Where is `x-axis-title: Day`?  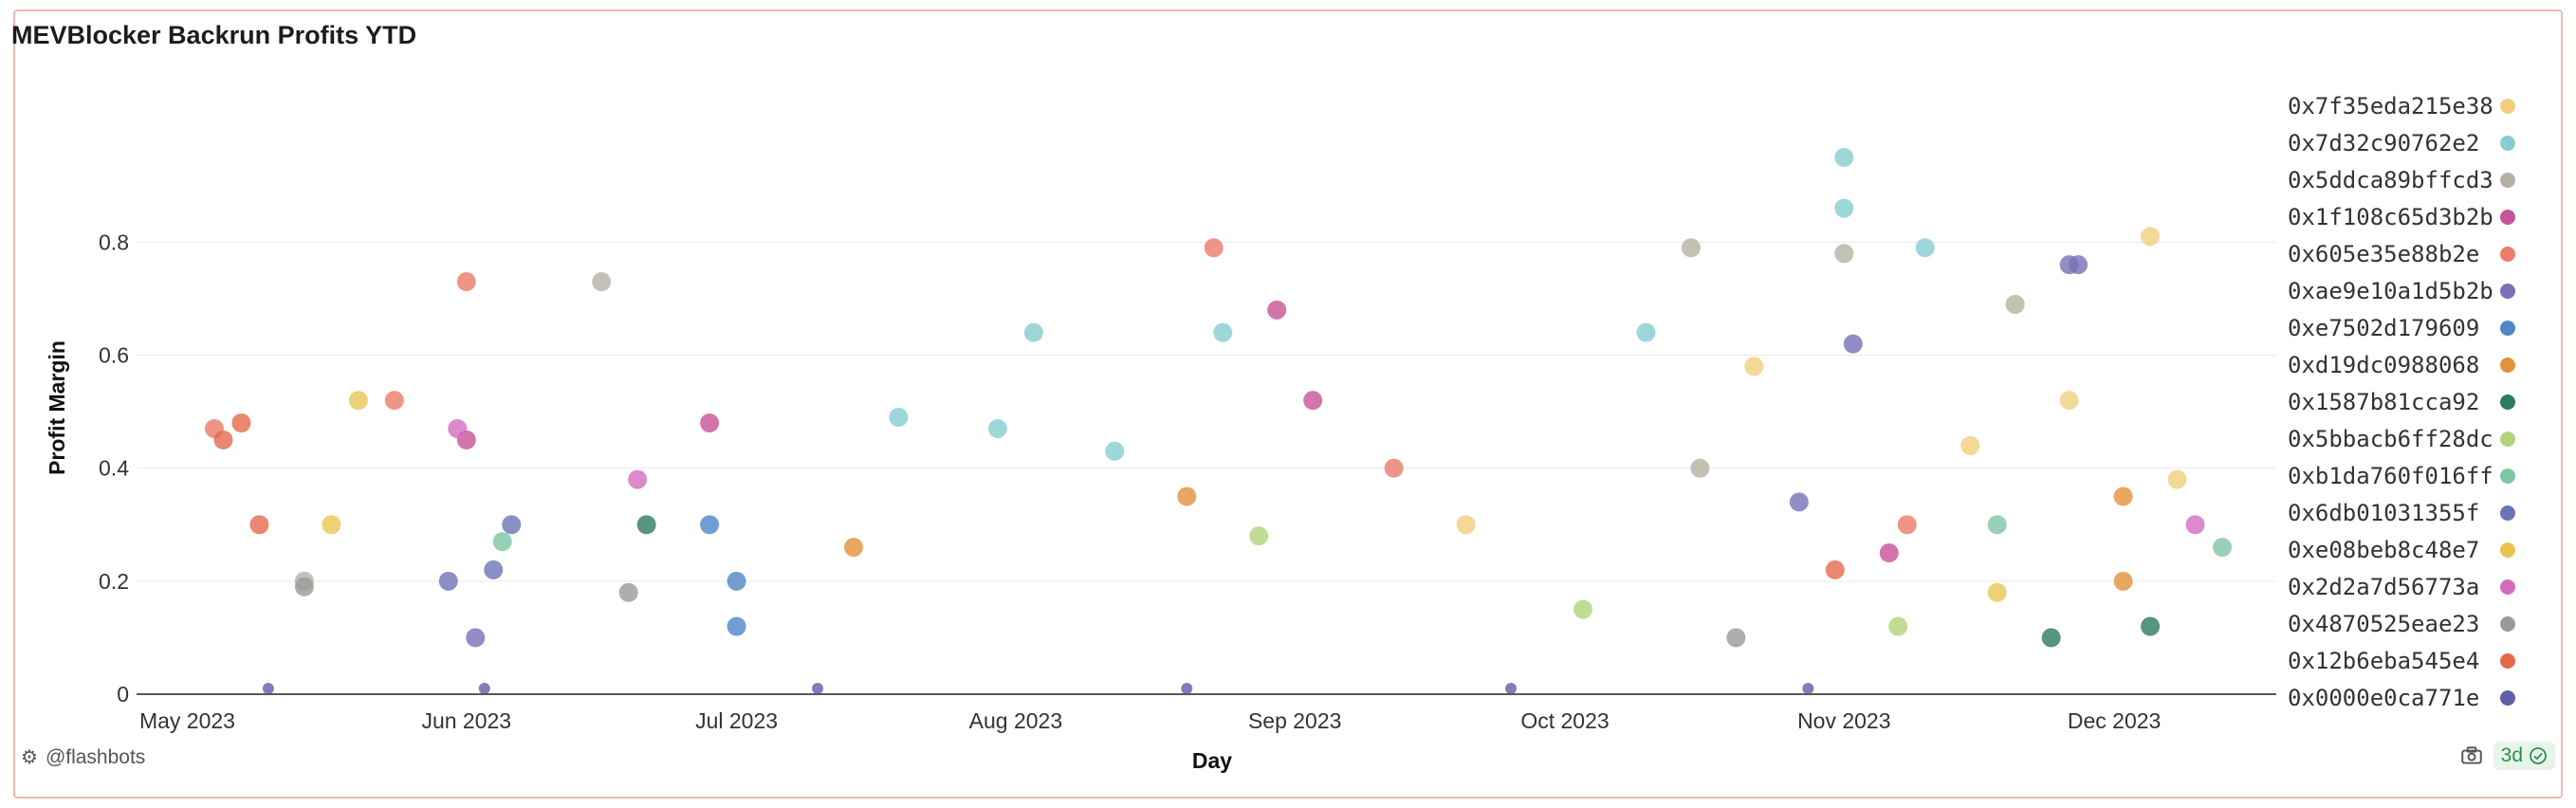 x-axis-title: Day is located at coordinates (1212, 760).